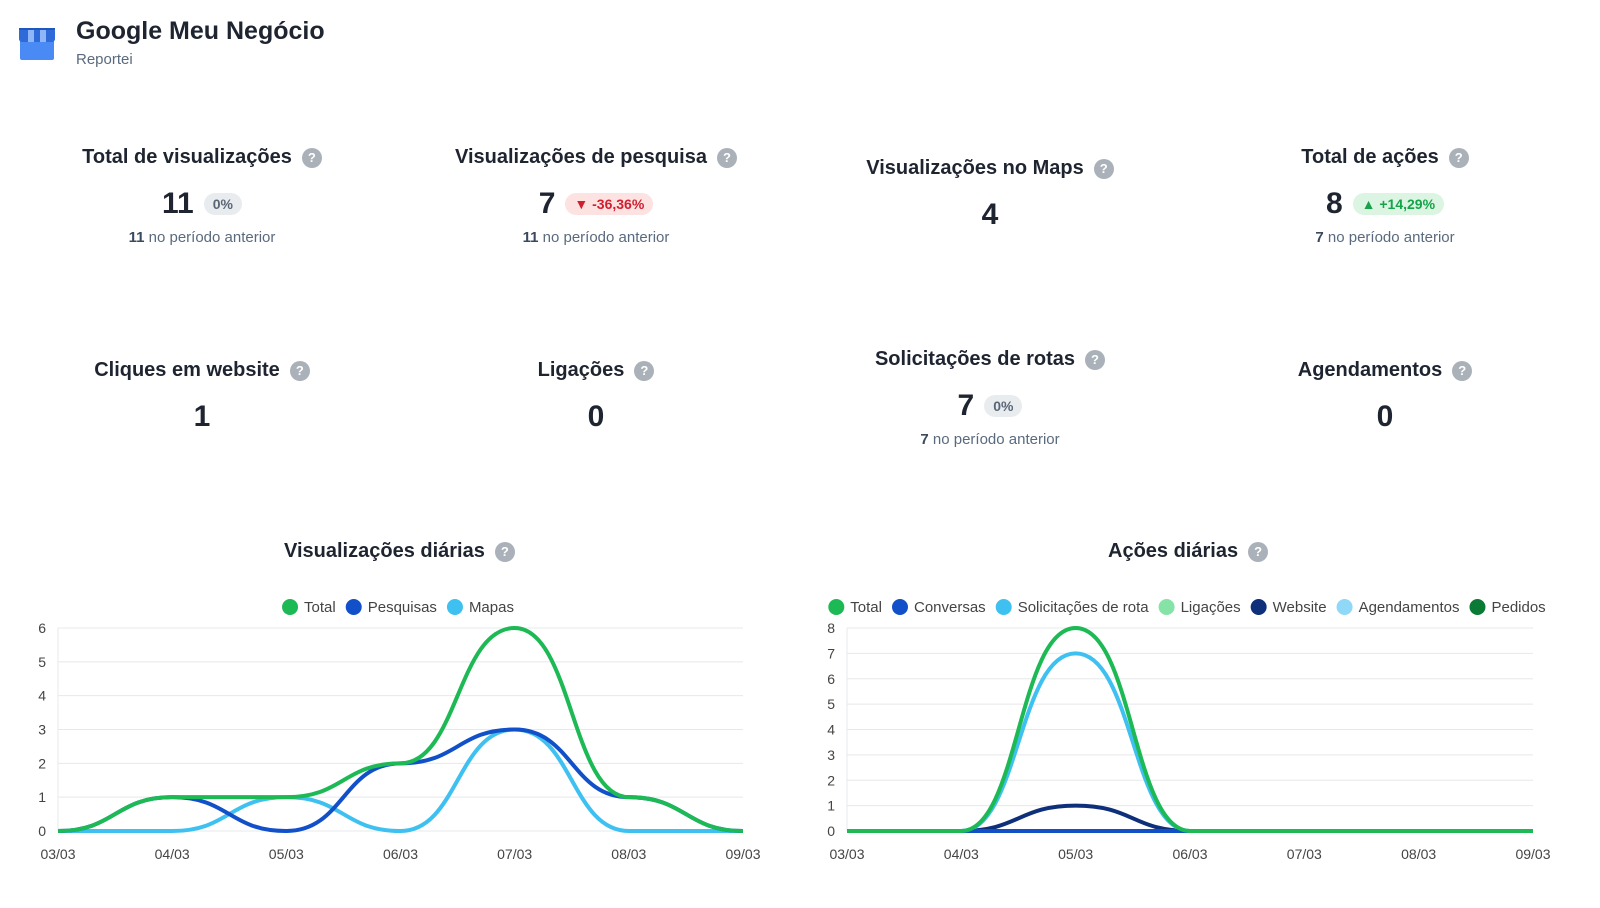 Image resolution: width=1600 pixels, height=908 pixels. Describe the element at coordinates (831, 653) in the screenshot. I see `y-tick-label: 7` at that location.